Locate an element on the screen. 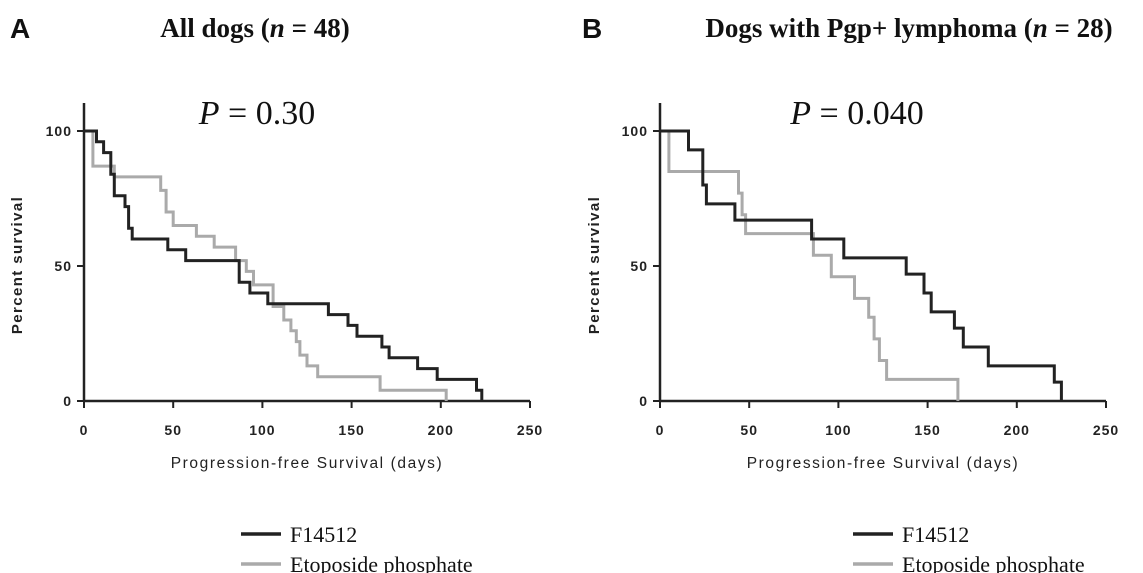 The width and height of the screenshot is (1143, 573). title-n-value: = 48) is located at coordinates (317, 28).